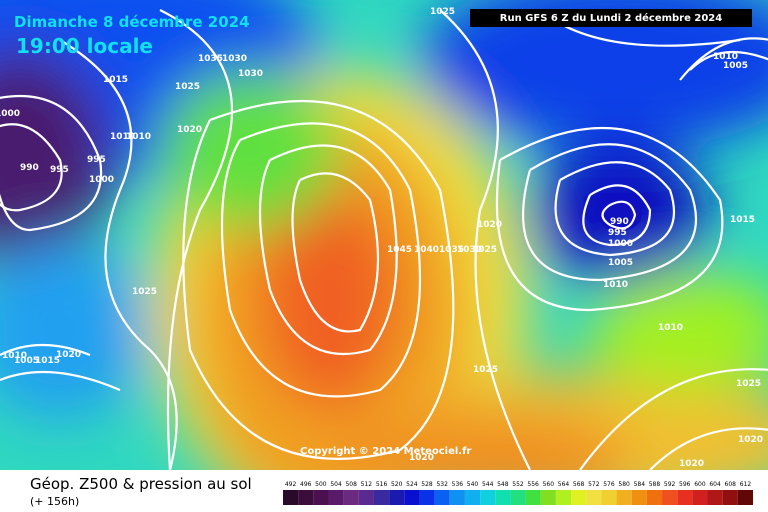  Describe the element at coordinates (385, 451) in the screenshot. I see `copyright: Copyright © 2024 Meteociel.fr` at that location.